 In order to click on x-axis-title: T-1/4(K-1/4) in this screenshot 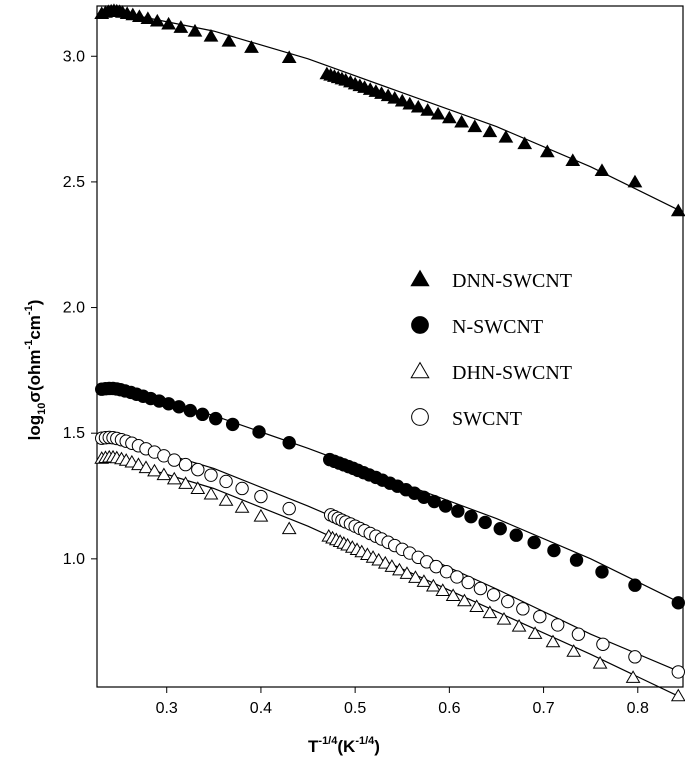, I will do `click(344, 745)`.